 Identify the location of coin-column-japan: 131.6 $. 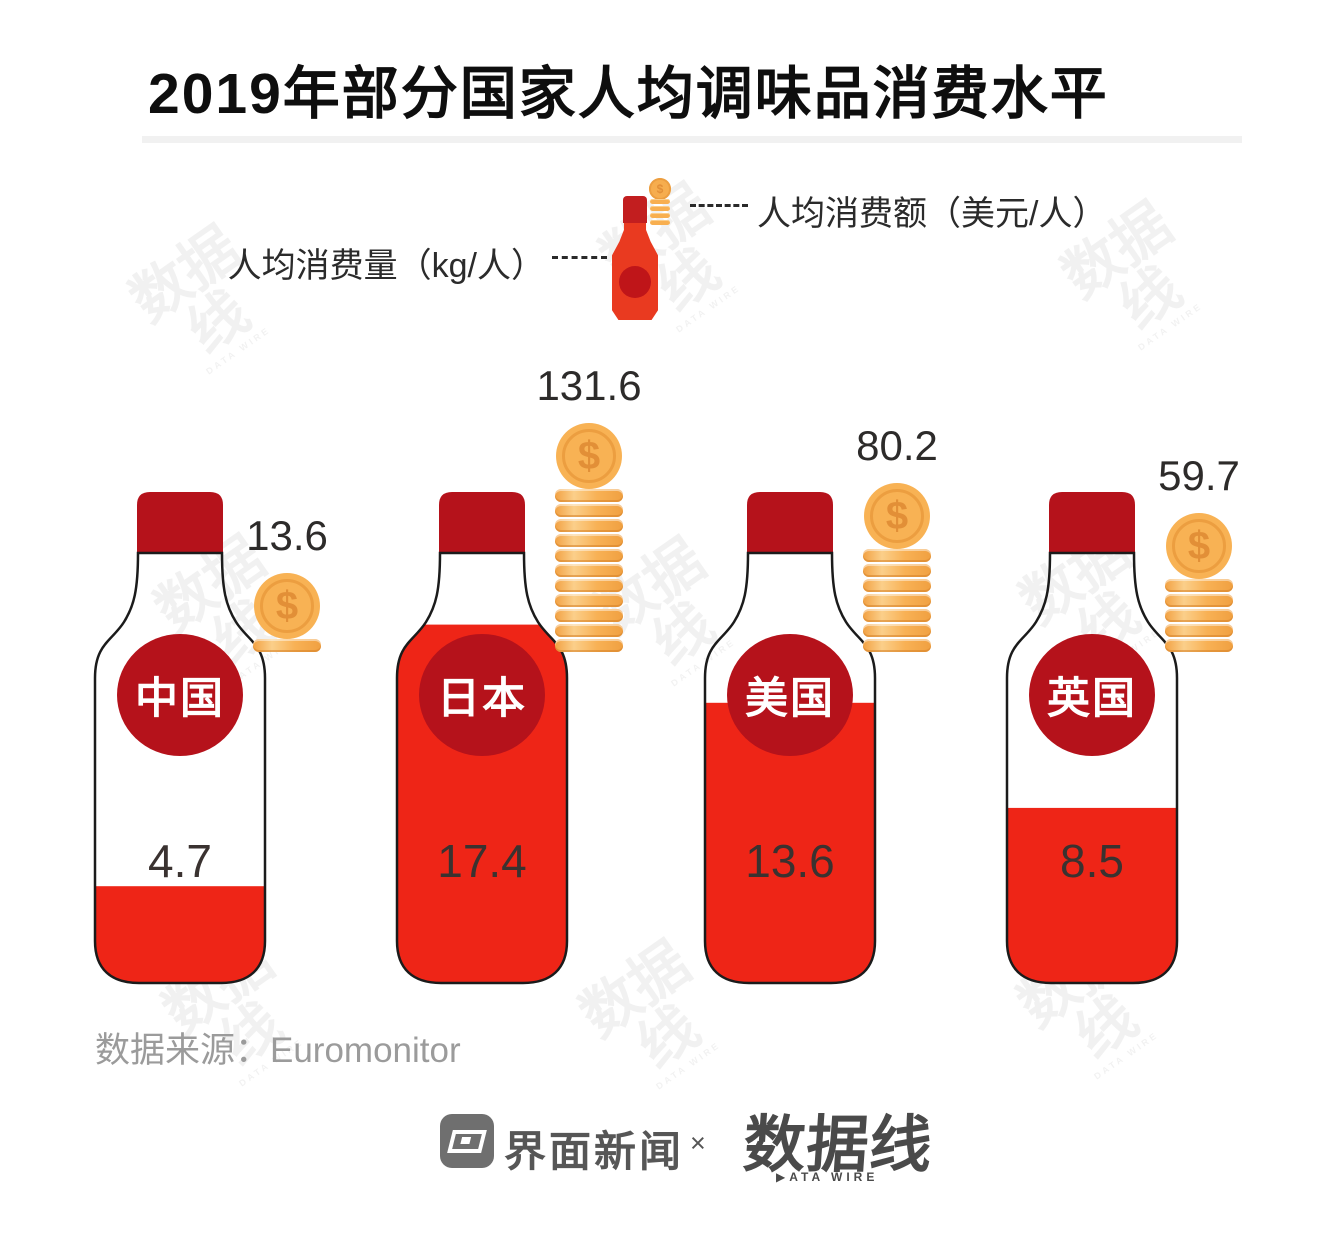
(589, 507).